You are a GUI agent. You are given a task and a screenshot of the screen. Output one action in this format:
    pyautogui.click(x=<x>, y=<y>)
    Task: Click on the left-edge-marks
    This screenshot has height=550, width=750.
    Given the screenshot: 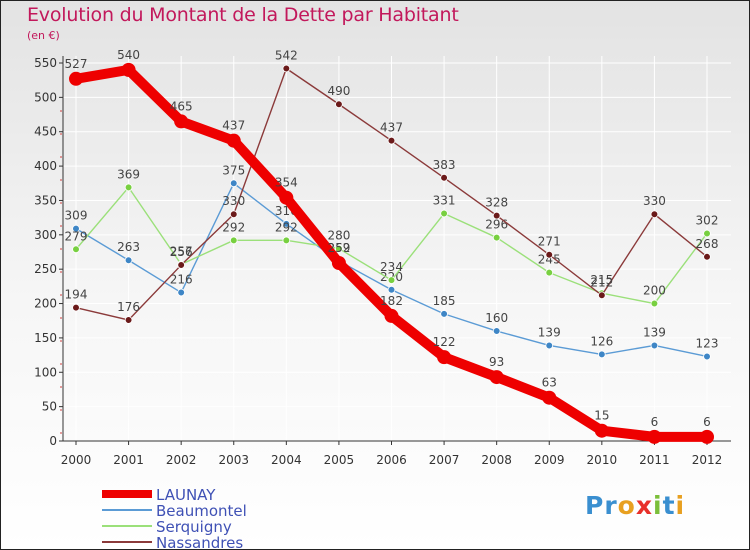 What is the action you would take?
    pyautogui.click(x=61, y=272)
    